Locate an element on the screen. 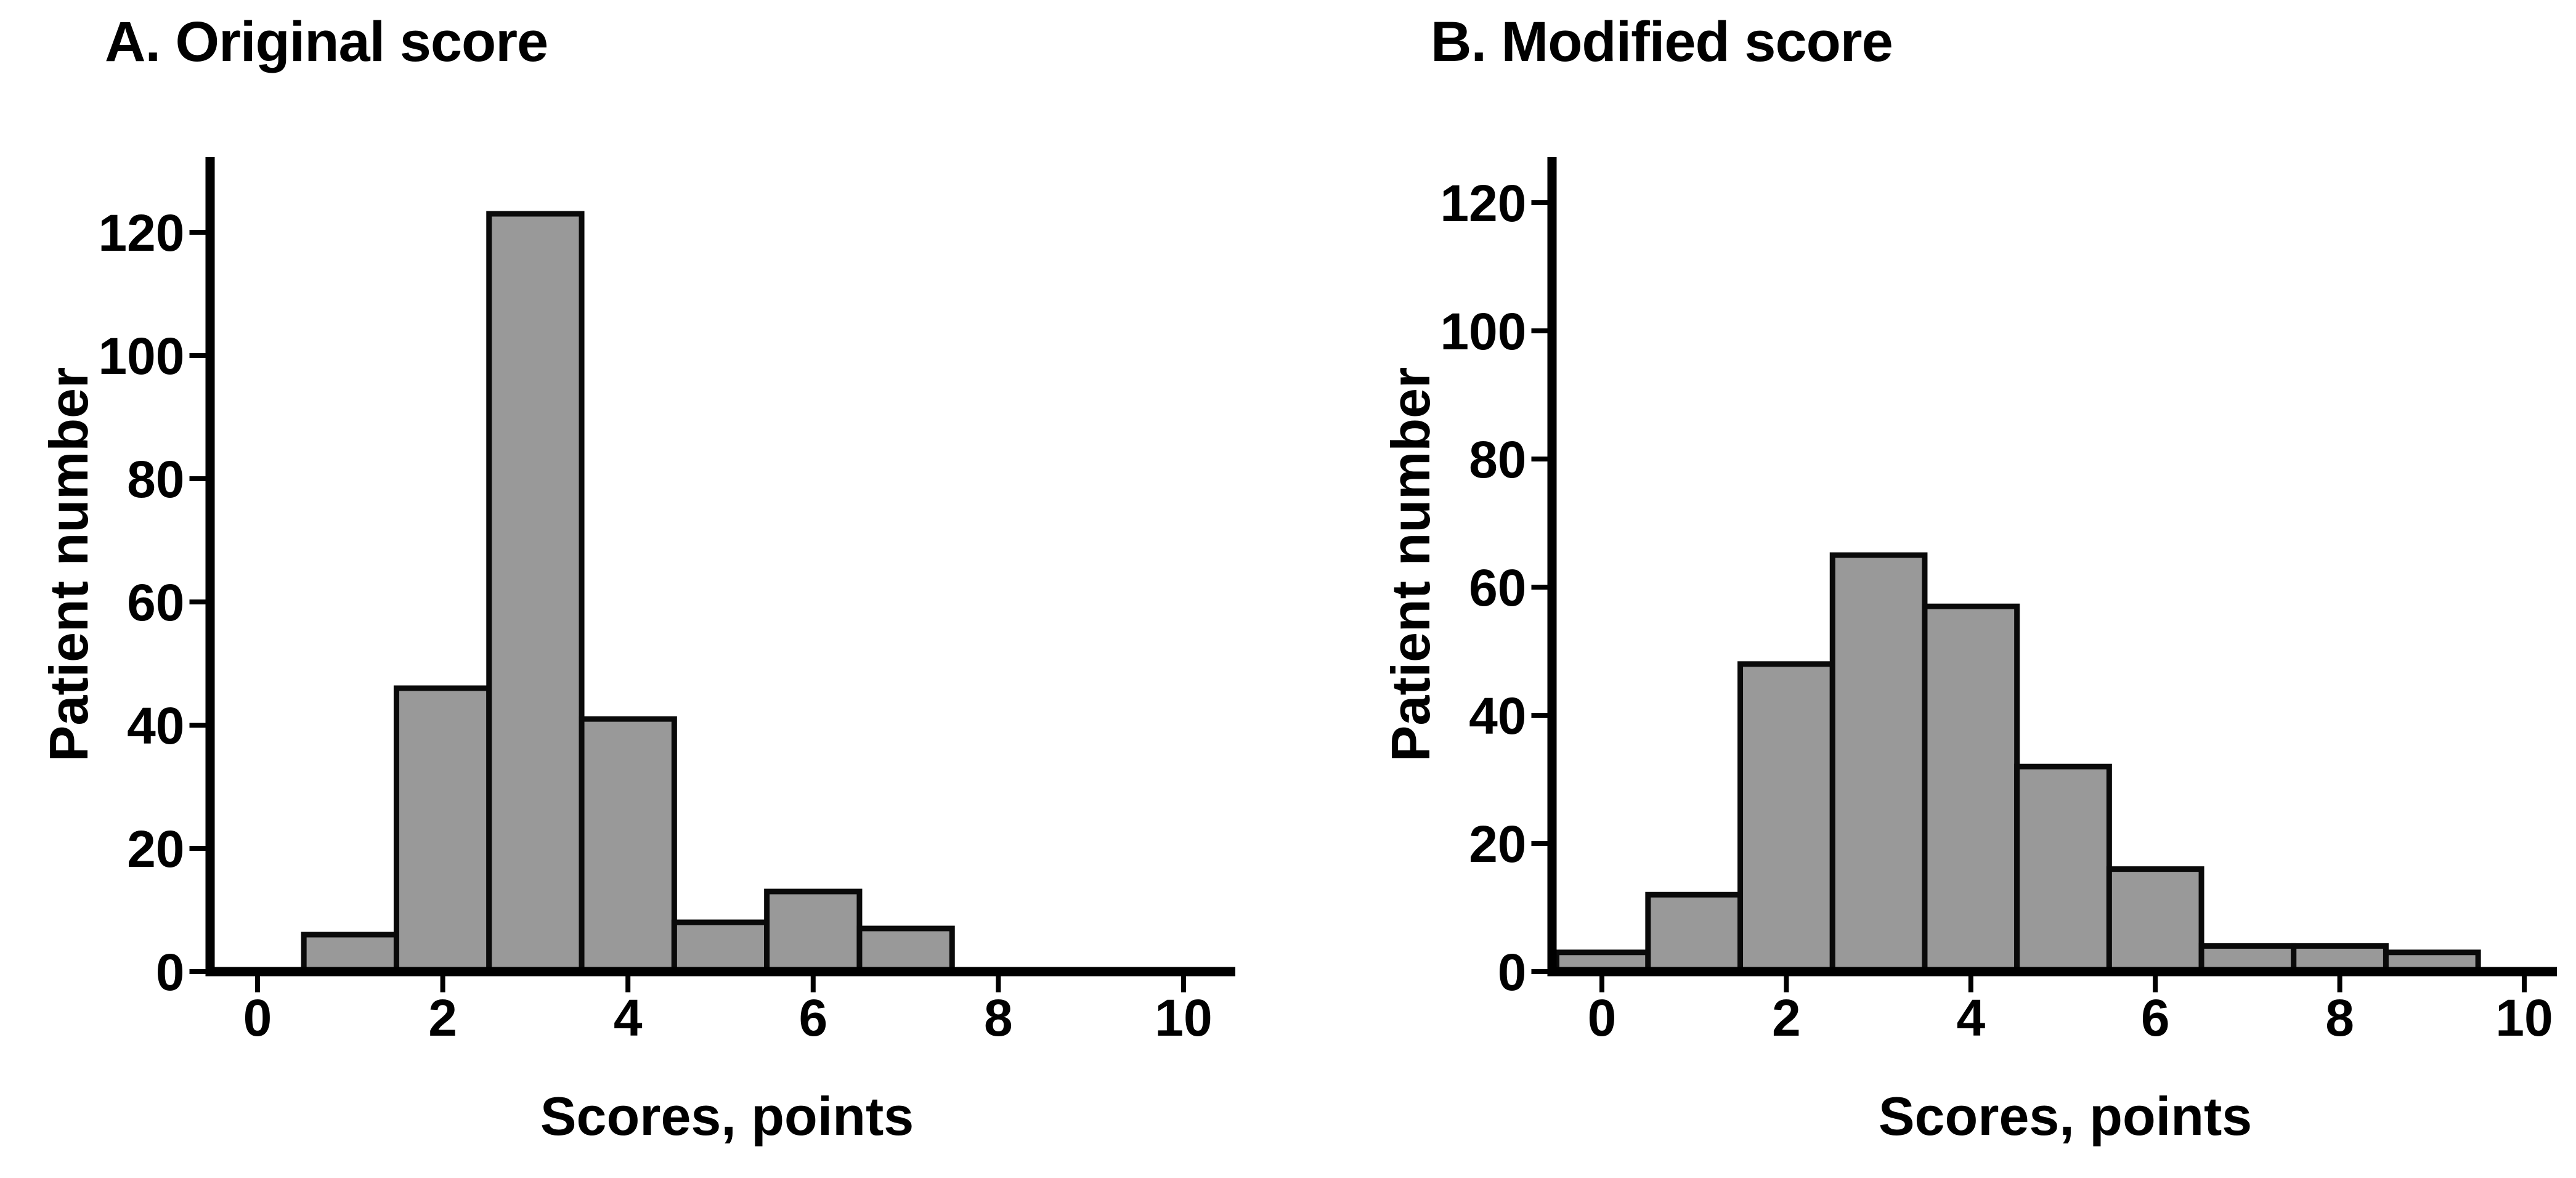 The width and height of the screenshot is (2576, 1178). panel-b-x-tick-label-4: 4 is located at coordinates (1970, 1018).